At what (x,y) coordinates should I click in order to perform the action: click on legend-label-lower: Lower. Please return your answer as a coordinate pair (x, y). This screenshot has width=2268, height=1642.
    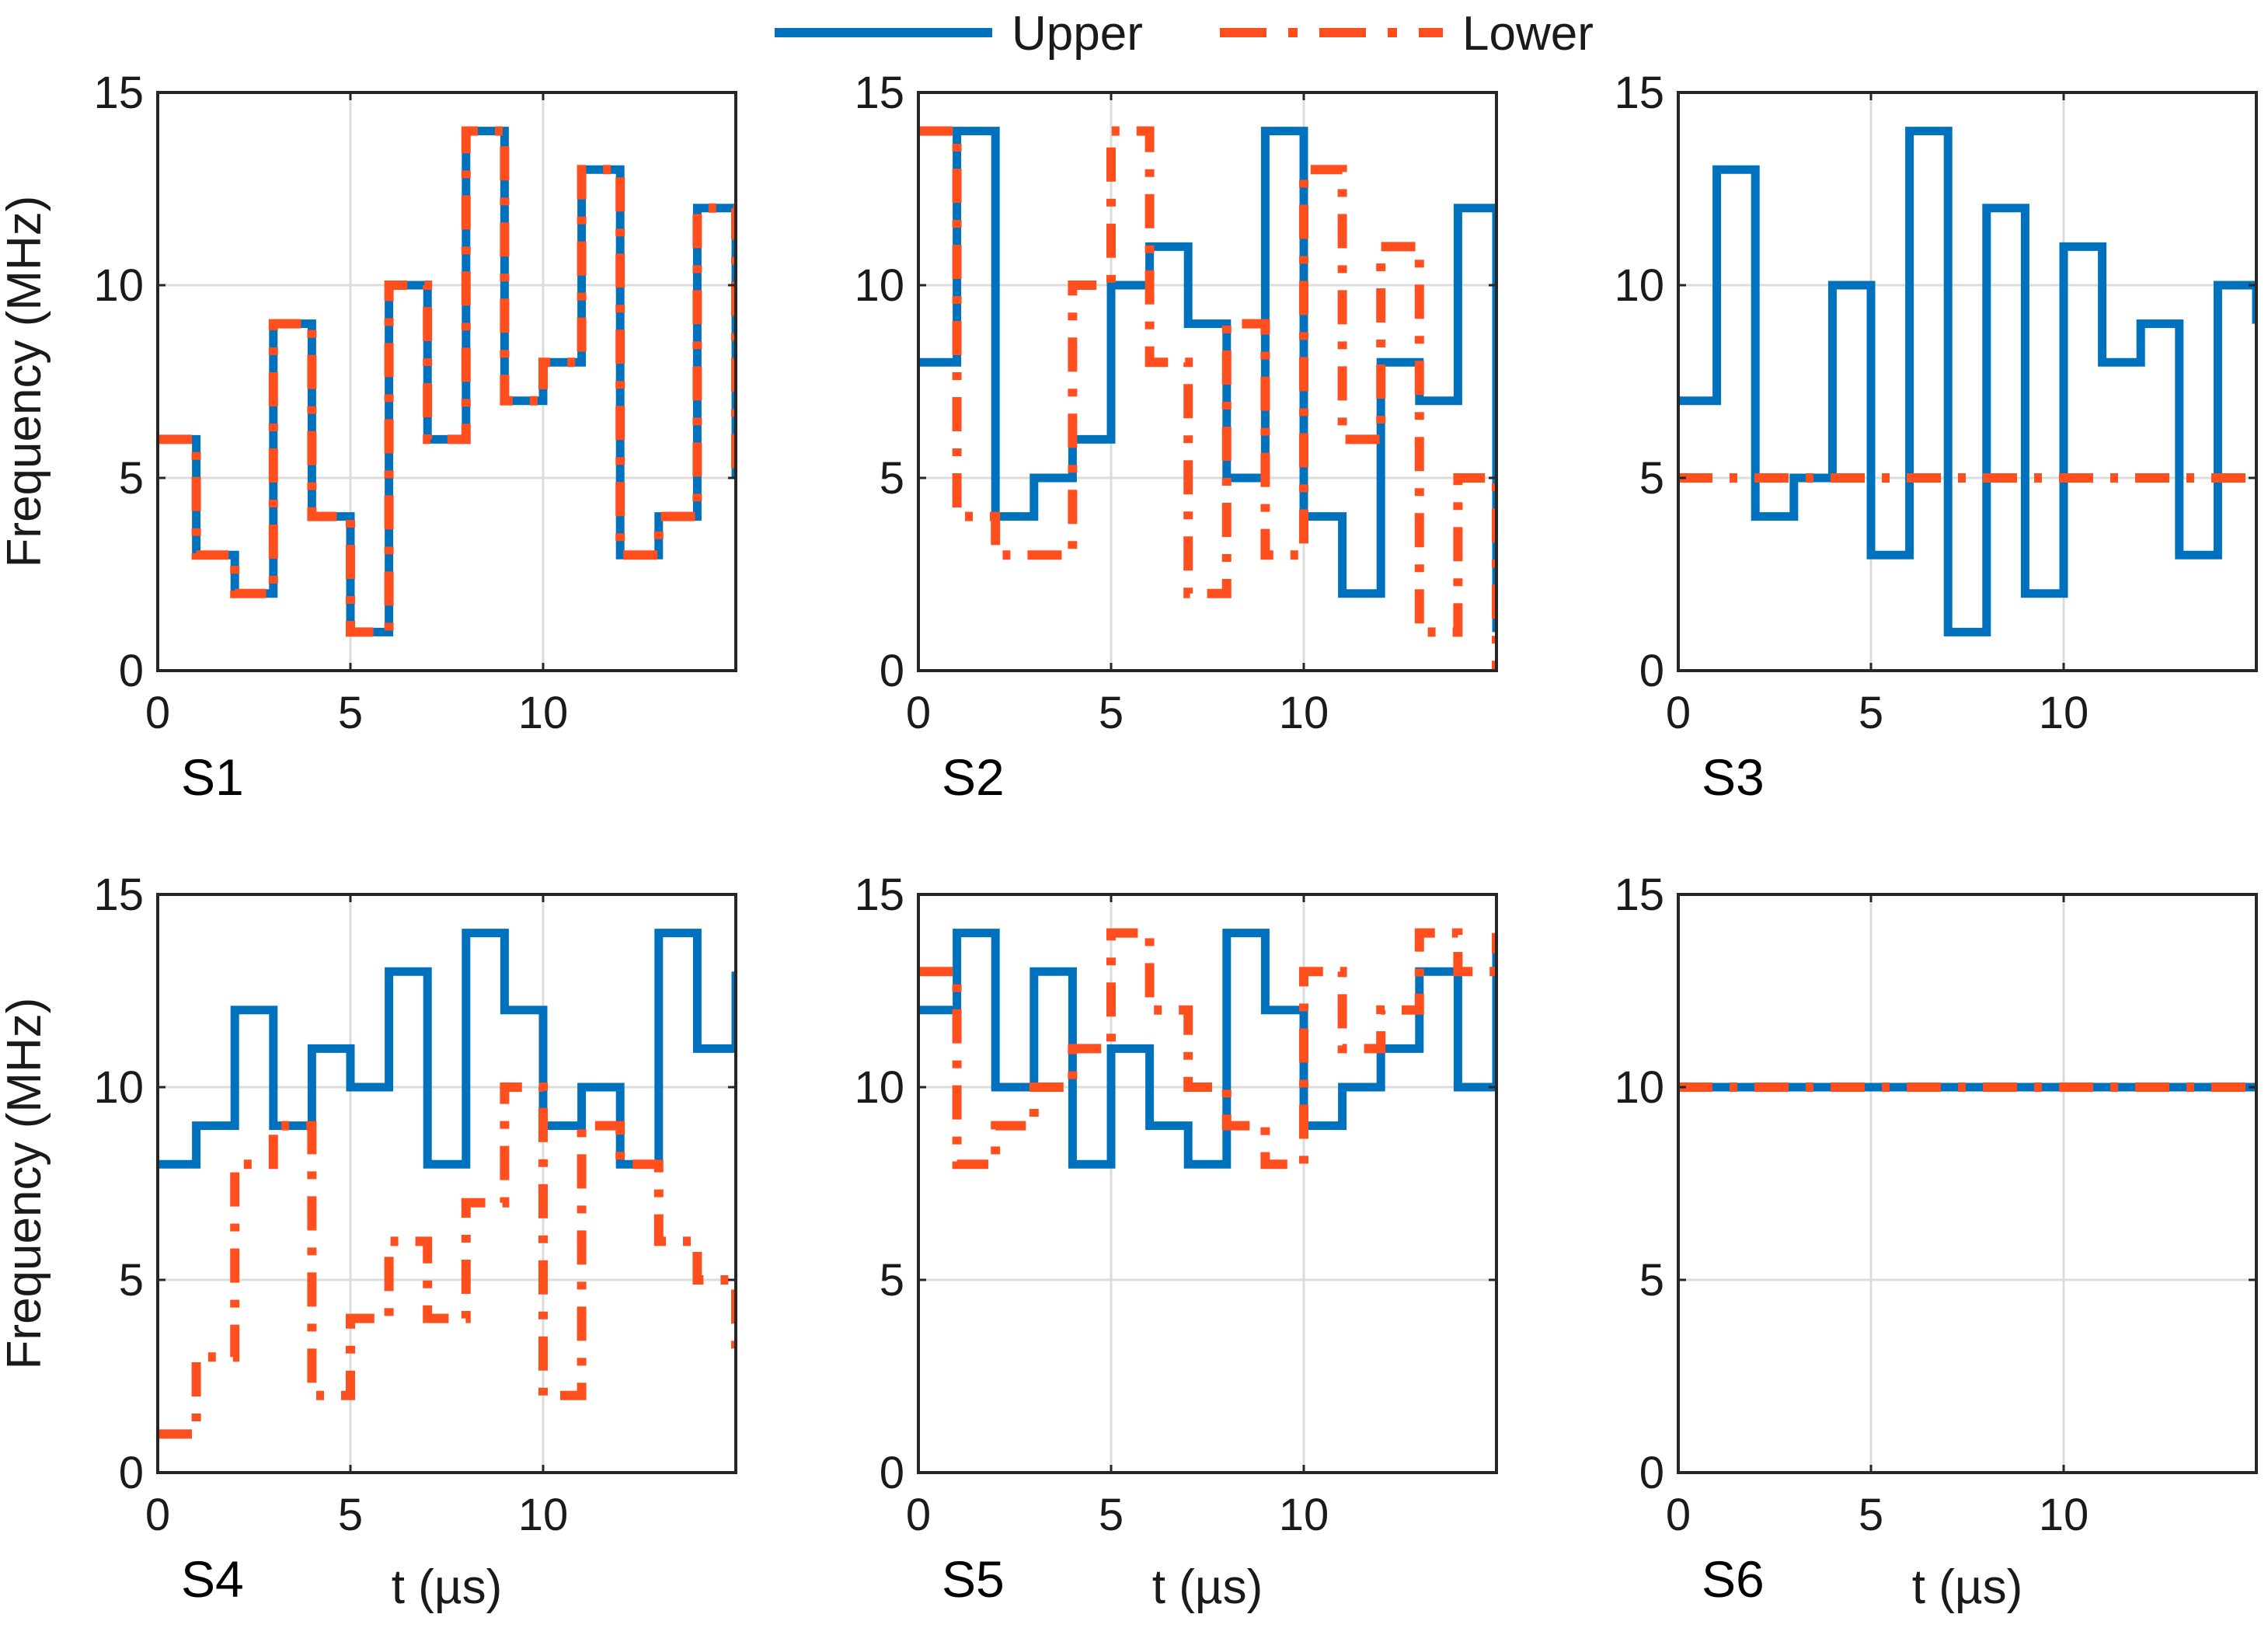
    Looking at the image, I should click on (1528, 34).